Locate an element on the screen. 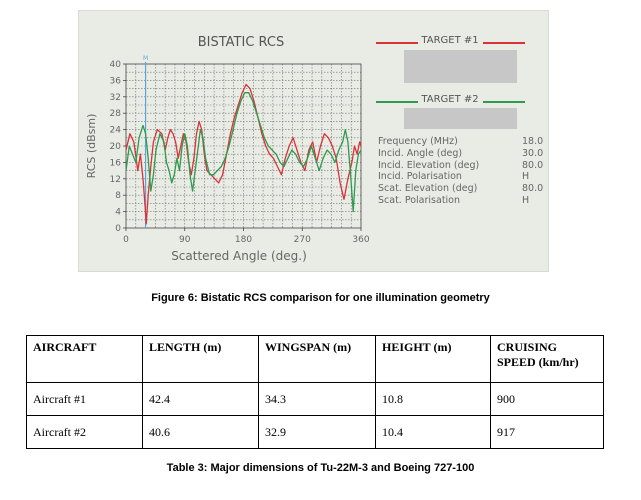  series-line-target2 is located at coordinates (243, 152).